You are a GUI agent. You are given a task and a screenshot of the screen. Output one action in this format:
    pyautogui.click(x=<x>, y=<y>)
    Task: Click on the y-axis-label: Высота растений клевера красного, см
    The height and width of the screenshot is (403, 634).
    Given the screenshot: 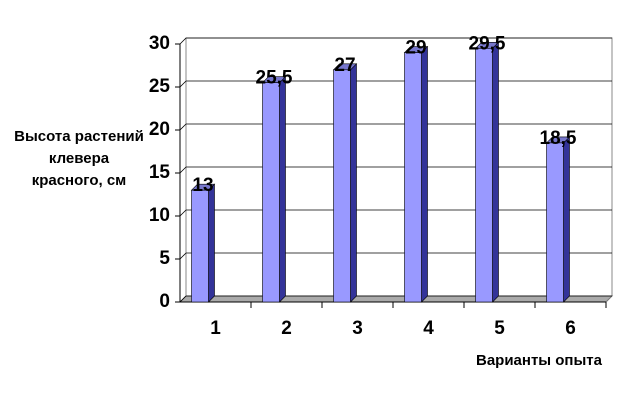 What is the action you would take?
    pyautogui.click(x=79, y=158)
    